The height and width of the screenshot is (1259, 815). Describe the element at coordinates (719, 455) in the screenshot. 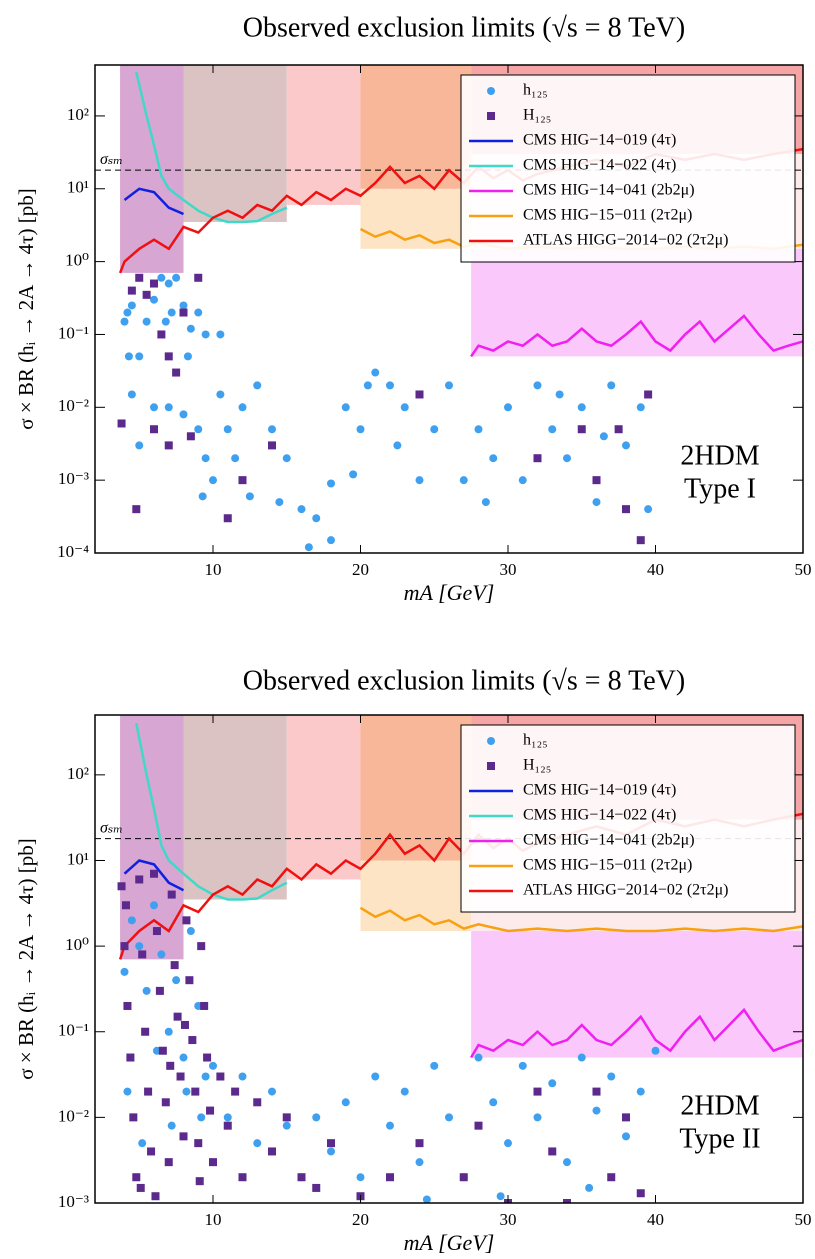

I see `annotation: 2HDM` at that location.